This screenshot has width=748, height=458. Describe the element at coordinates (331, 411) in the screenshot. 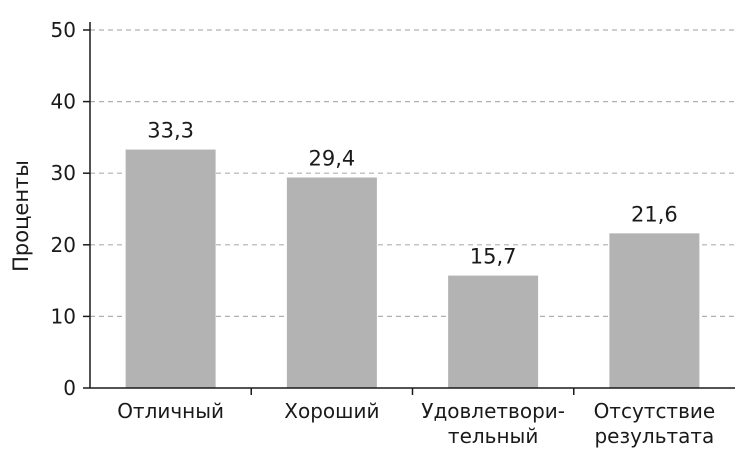

I see `x-category-label: Хороший` at that location.